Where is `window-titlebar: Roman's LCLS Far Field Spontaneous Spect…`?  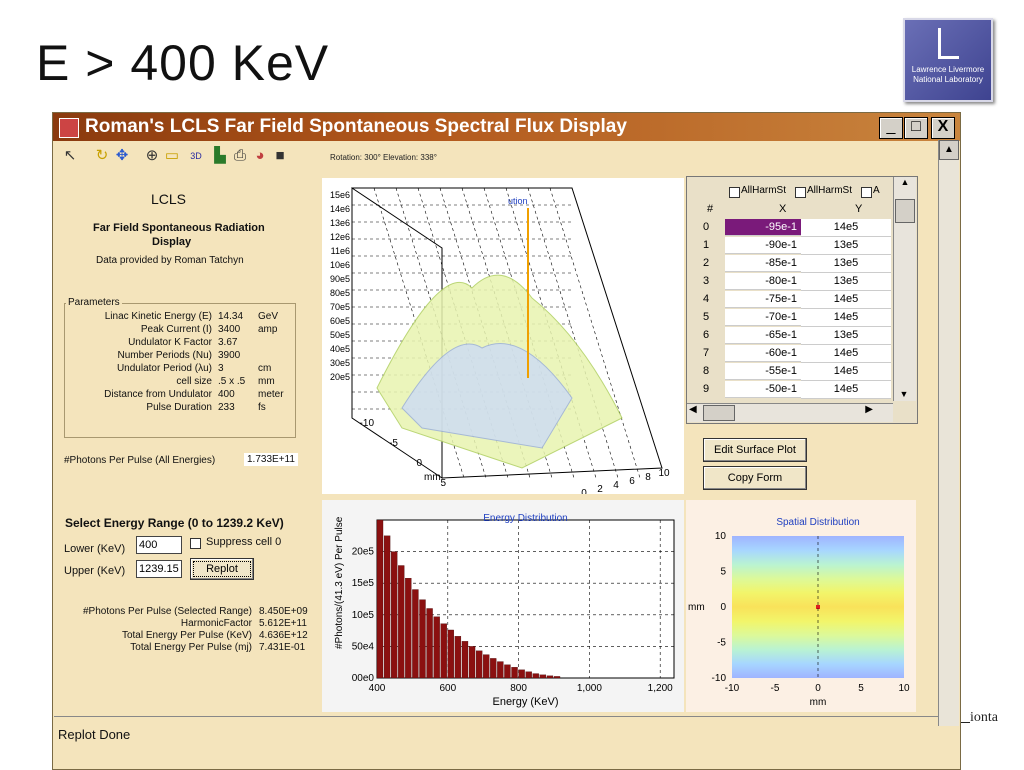 window-titlebar: Roman's LCLS Far Field Spontaneous Spect… is located at coordinates (506, 127).